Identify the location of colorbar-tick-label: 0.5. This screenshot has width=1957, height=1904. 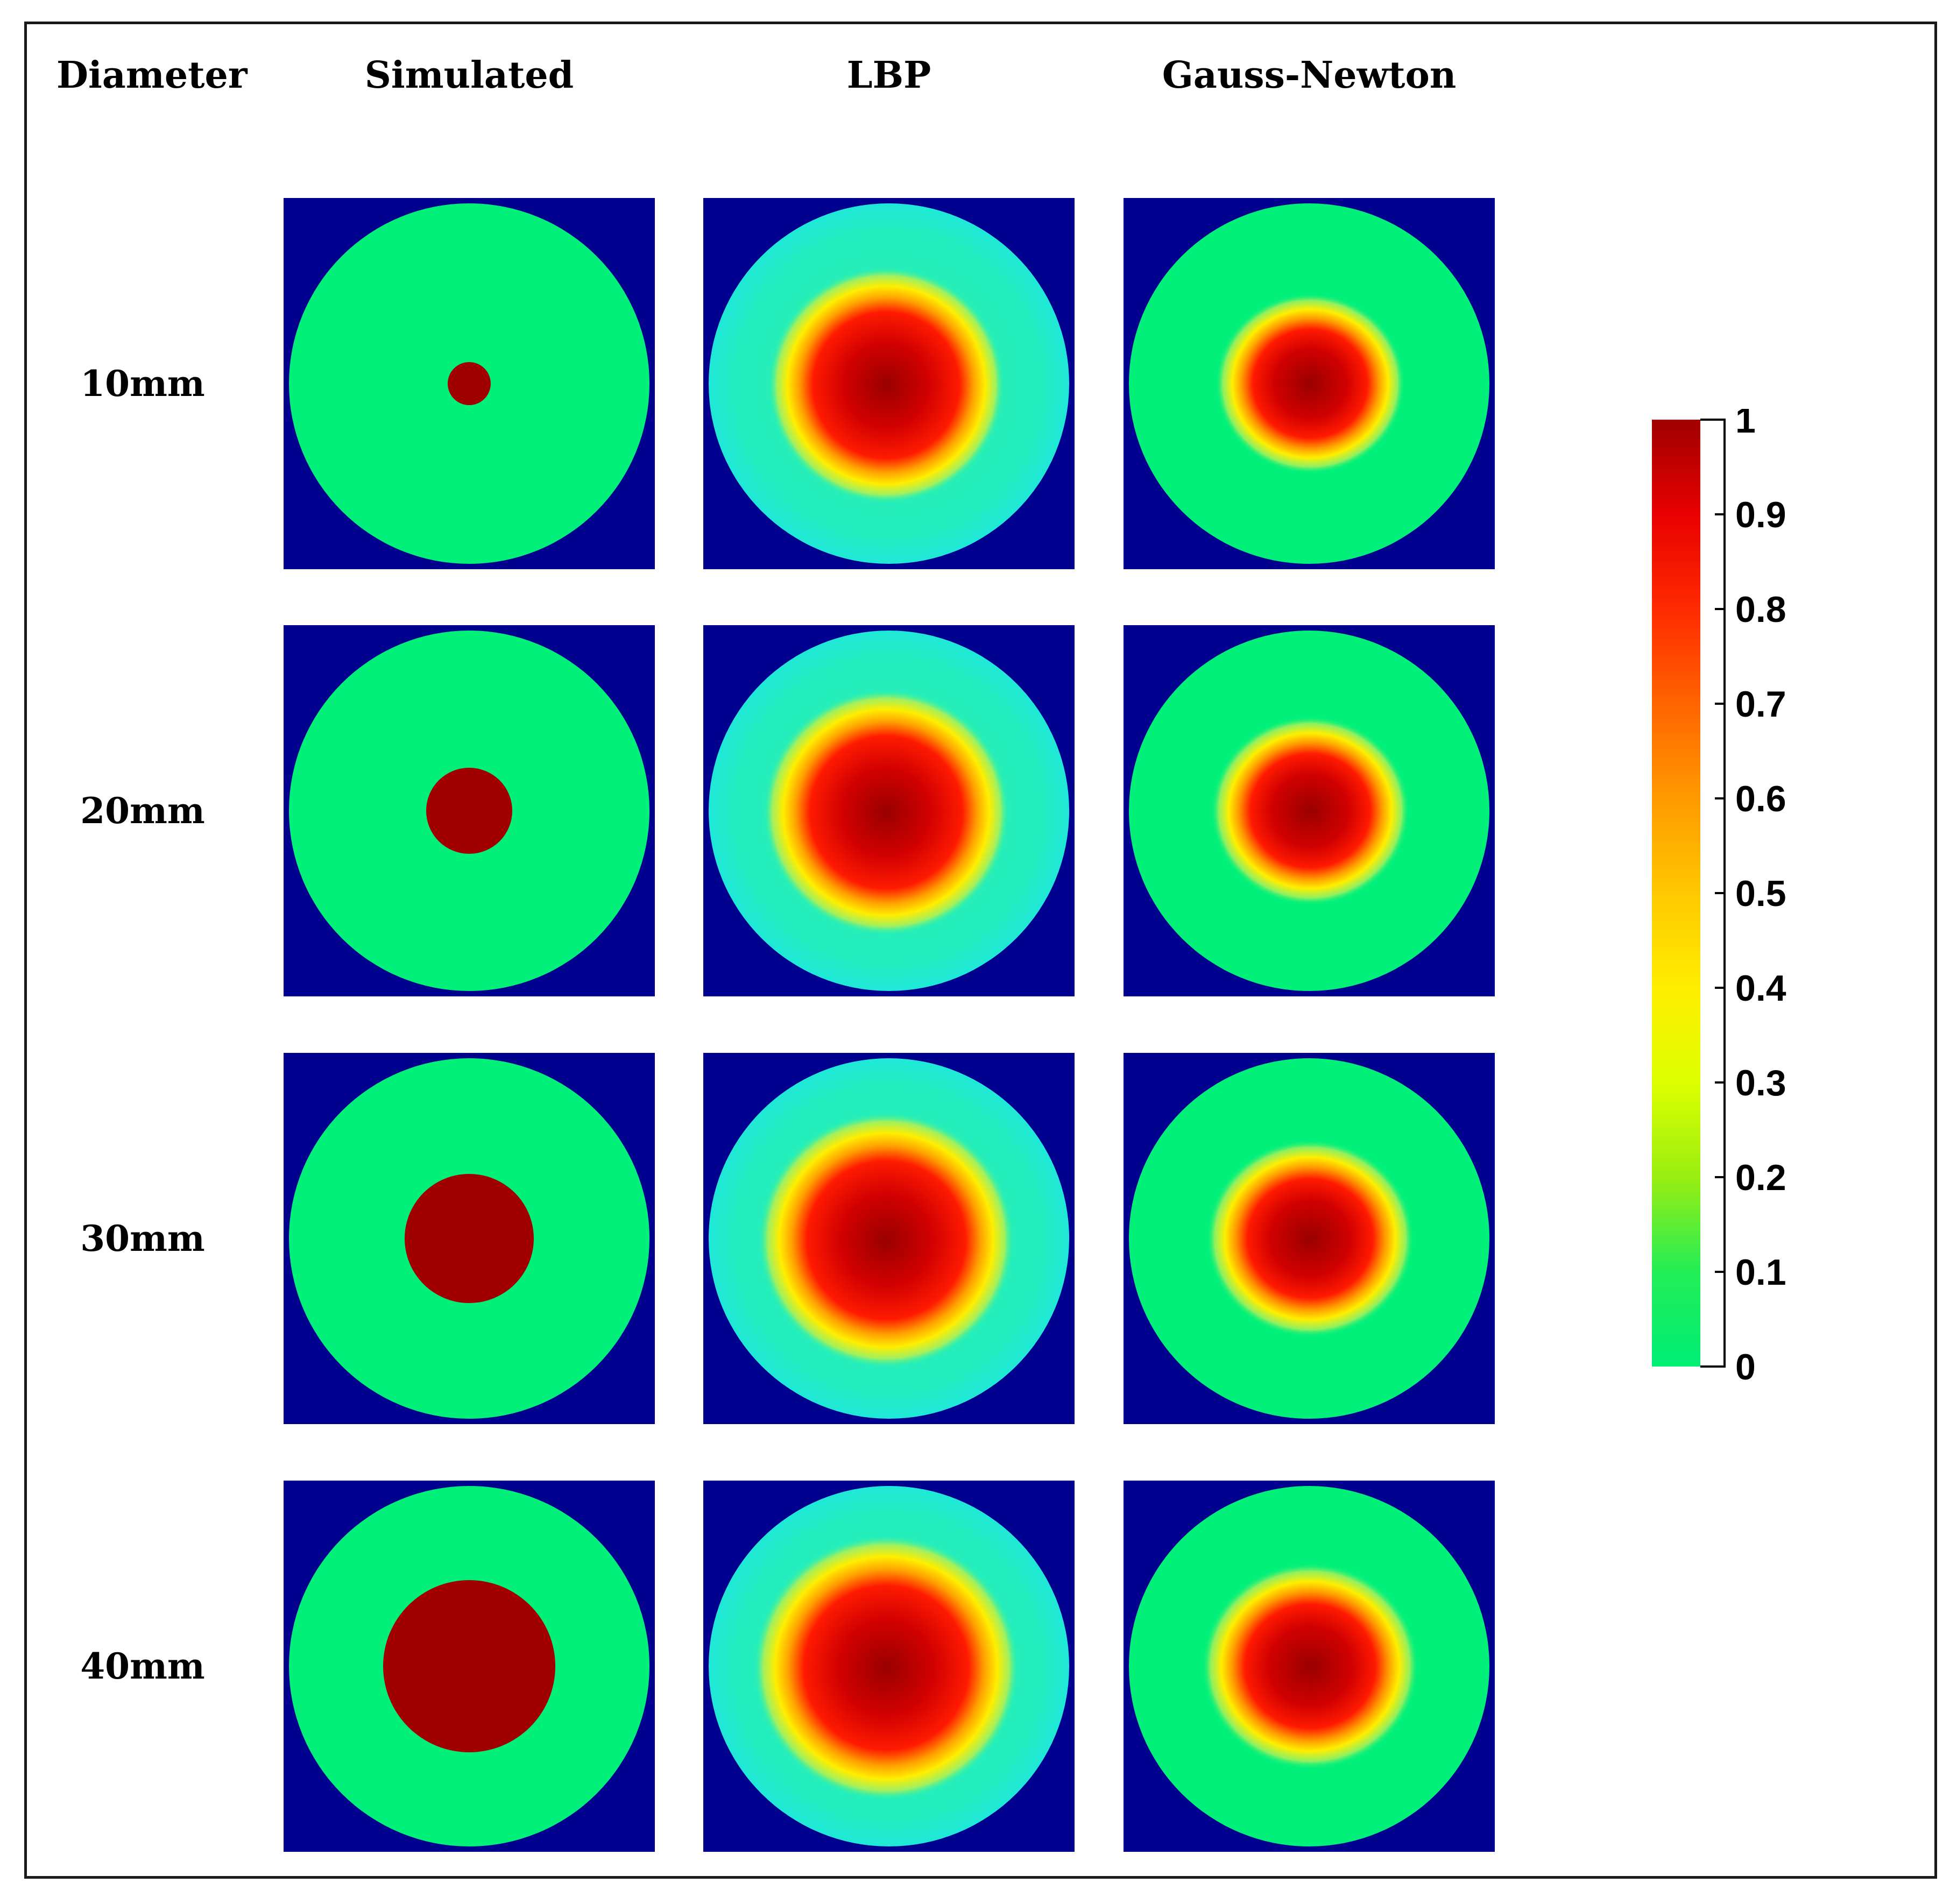
(1760, 893).